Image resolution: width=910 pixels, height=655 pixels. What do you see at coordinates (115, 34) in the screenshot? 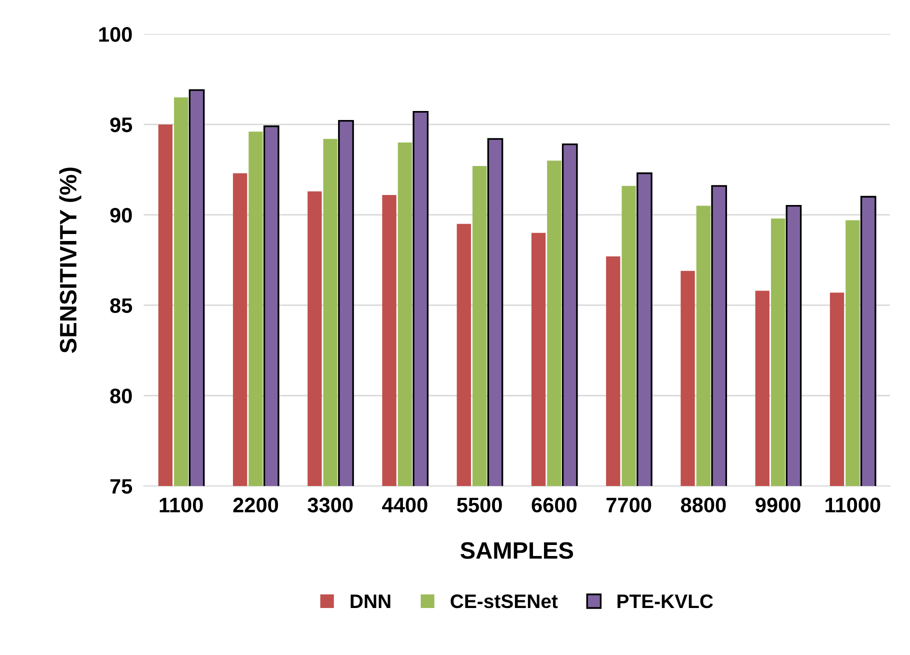
I see `y-tick-label: 100` at bounding box center [115, 34].